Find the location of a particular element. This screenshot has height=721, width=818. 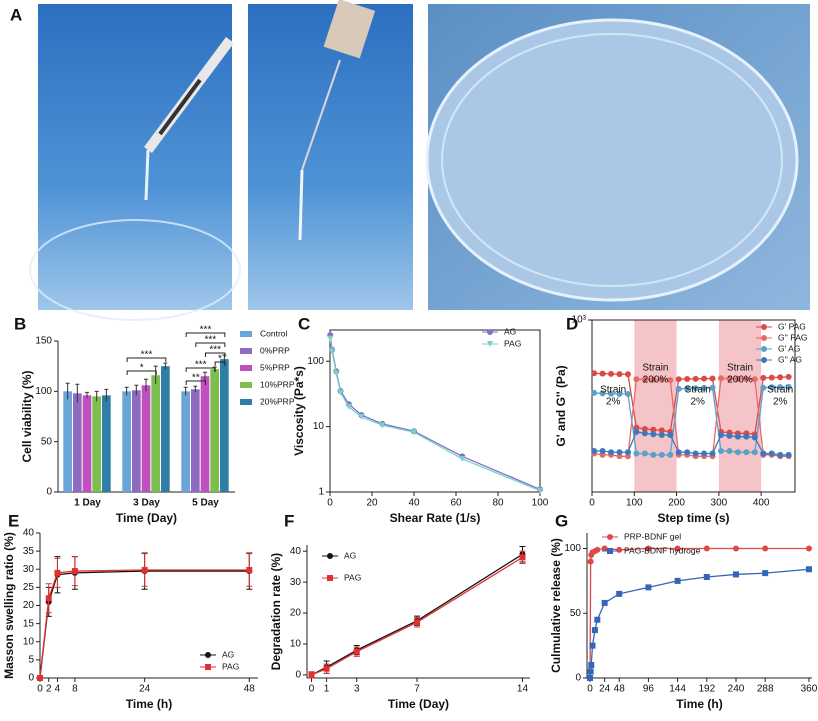

x-tick-label: 48 is located at coordinates (250, 689).